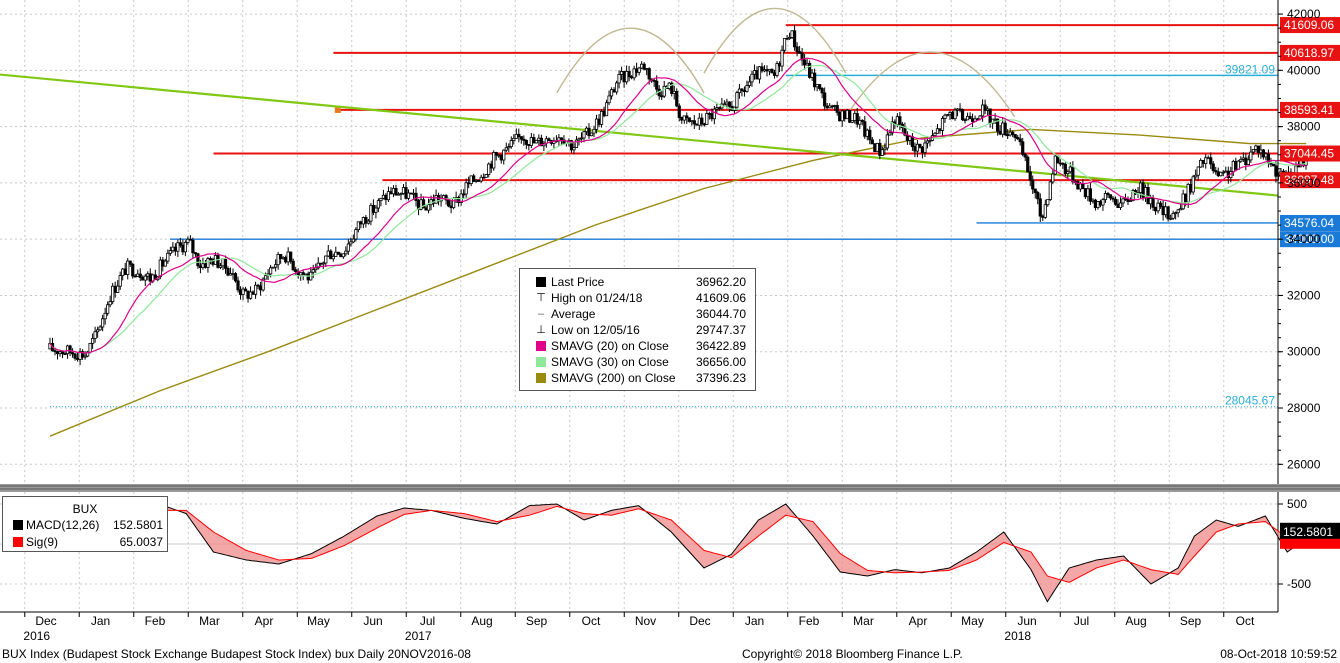 The width and height of the screenshot is (1340, 663). I want to click on macd-line, so click(676, 553).